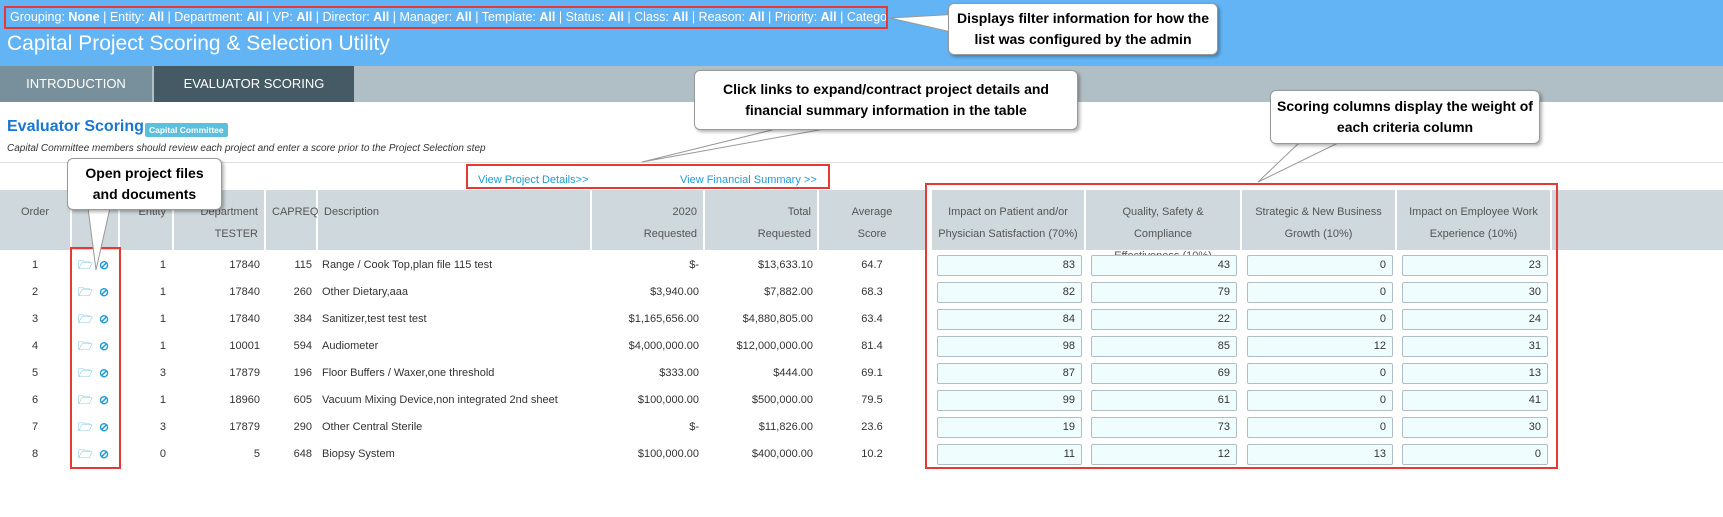 Image resolution: width=1723 pixels, height=517 pixels. Describe the element at coordinates (782, 454) in the screenshot. I see `cell: $400,000.00` at that location.